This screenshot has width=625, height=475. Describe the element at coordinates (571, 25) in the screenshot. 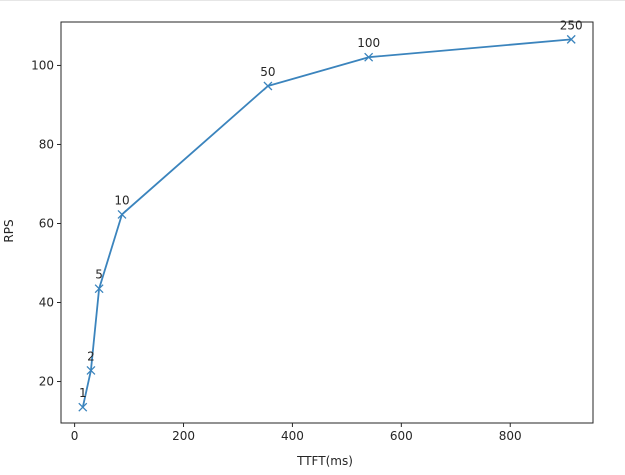

I see `data-point-label: 250` at that location.